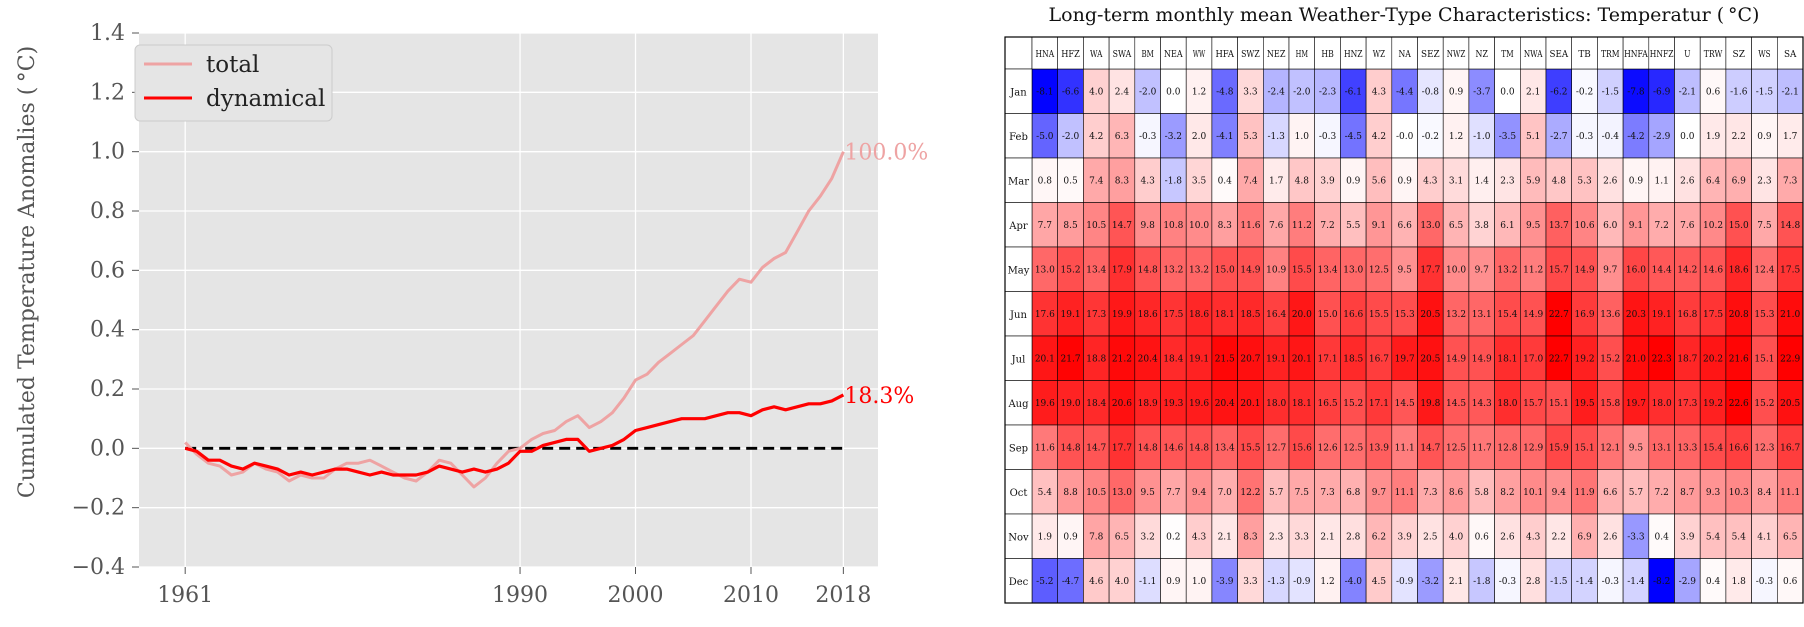 The width and height of the screenshot is (1804, 627). I want to click on heatmap-cell-value: 15.7, so click(1559, 270).